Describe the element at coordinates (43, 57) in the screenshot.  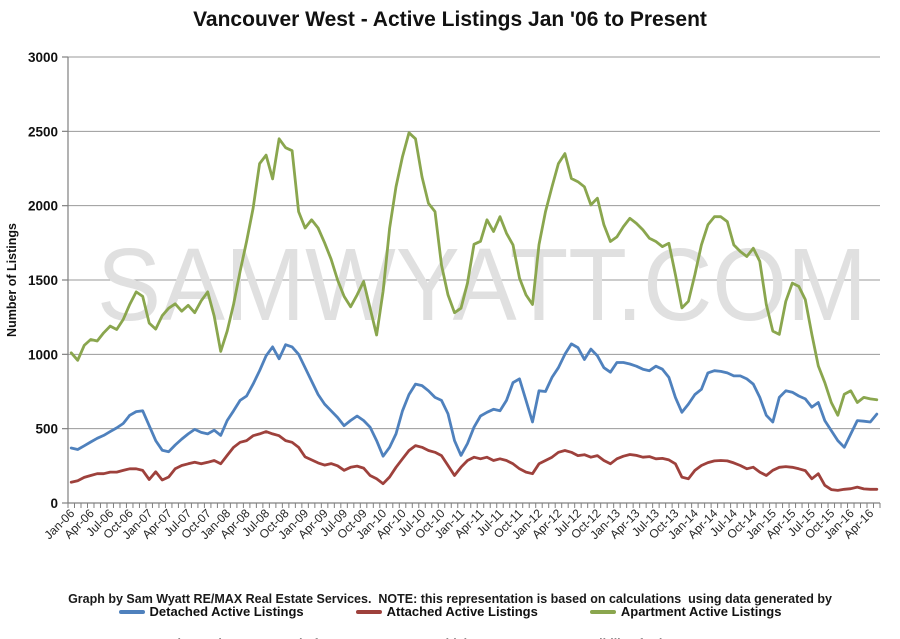
I see `y-tick-label: 3000` at that location.